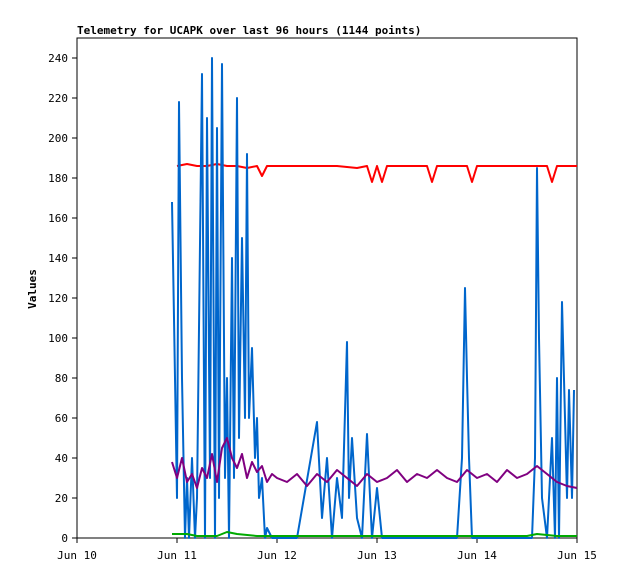 Image resolution: width=618 pixels, height=579 pixels. Describe the element at coordinates (477, 555) in the screenshot. I see `x-tick-label: Jun 14` at that location.